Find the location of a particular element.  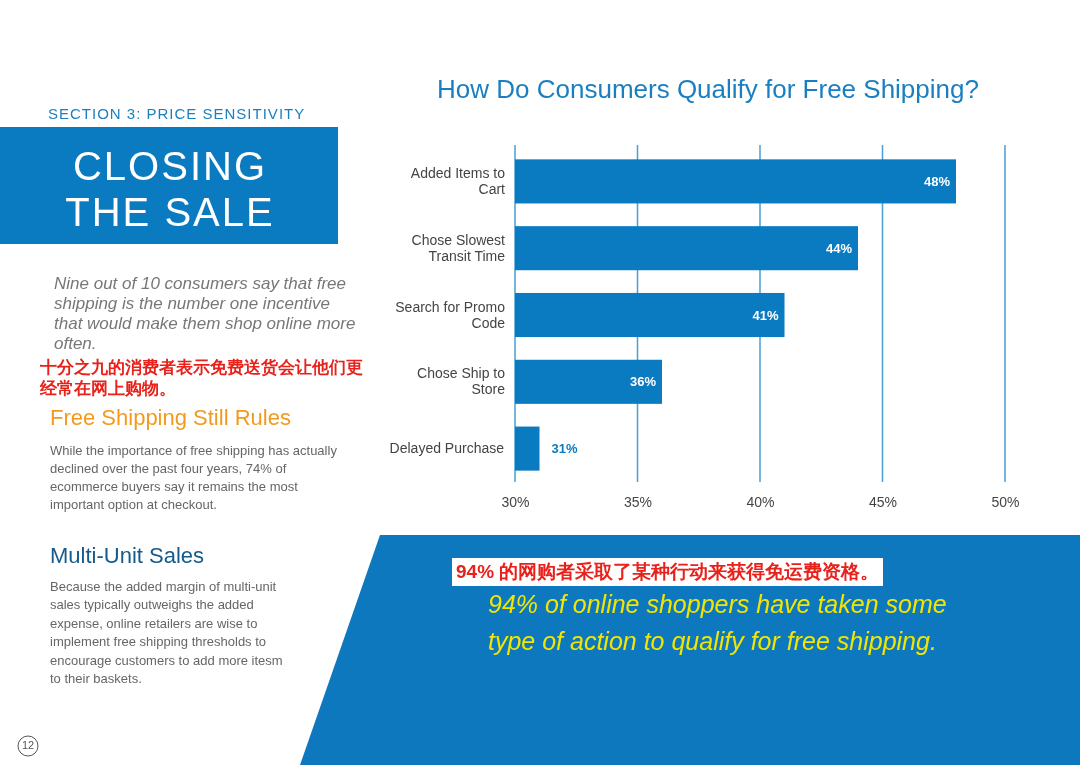

x-tick-label: 40% is located at coordinates (760, 501).